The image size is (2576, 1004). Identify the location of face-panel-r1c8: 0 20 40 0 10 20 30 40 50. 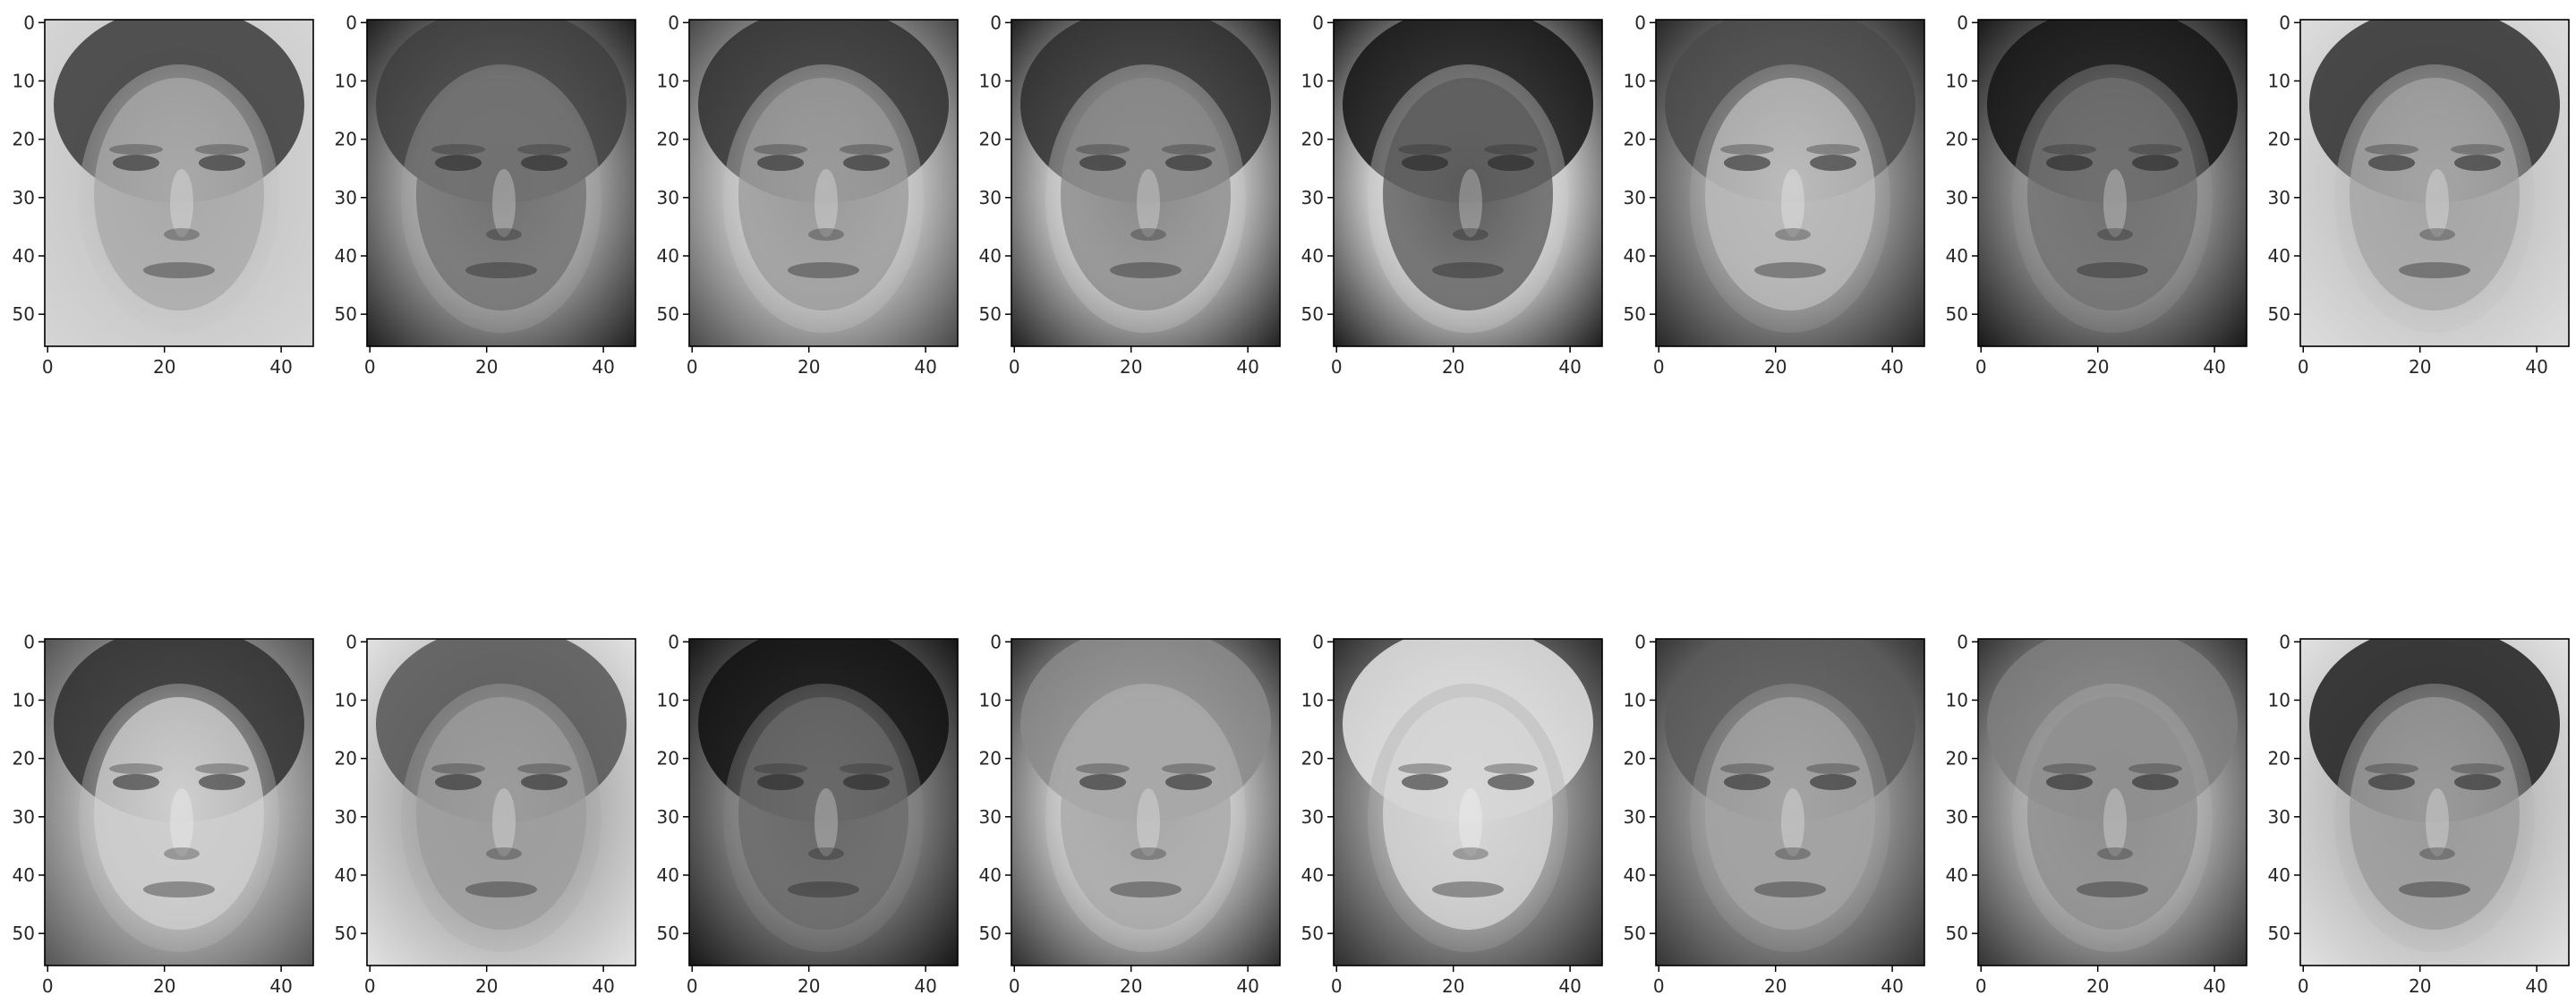
(2418, 192).